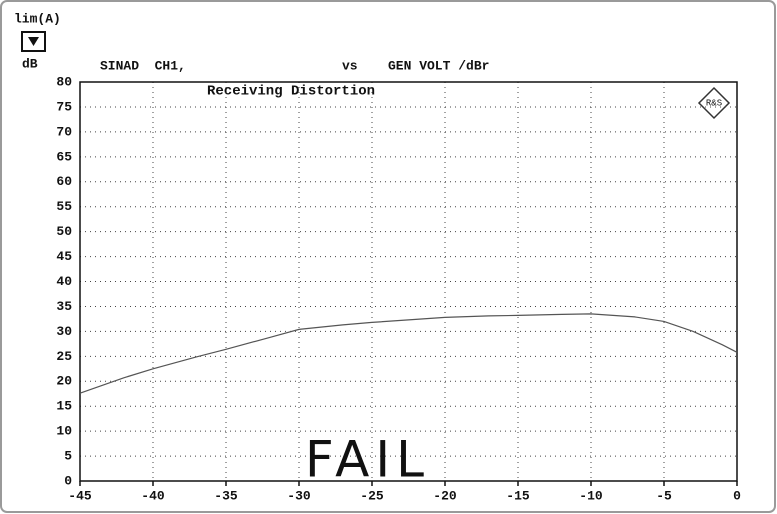 This screenshot has height=514, width=777. What do you see at coordinates (367, 460) in the screenshot?
I see `fail-annotation: FAIL` at bounding box center [367, 460].